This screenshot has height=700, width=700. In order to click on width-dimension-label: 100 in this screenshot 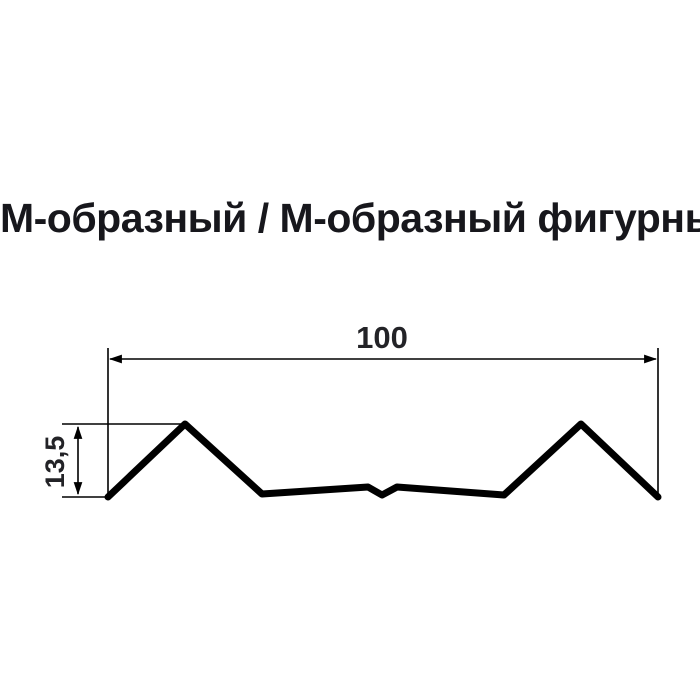, I will do `click(382, 337)`.